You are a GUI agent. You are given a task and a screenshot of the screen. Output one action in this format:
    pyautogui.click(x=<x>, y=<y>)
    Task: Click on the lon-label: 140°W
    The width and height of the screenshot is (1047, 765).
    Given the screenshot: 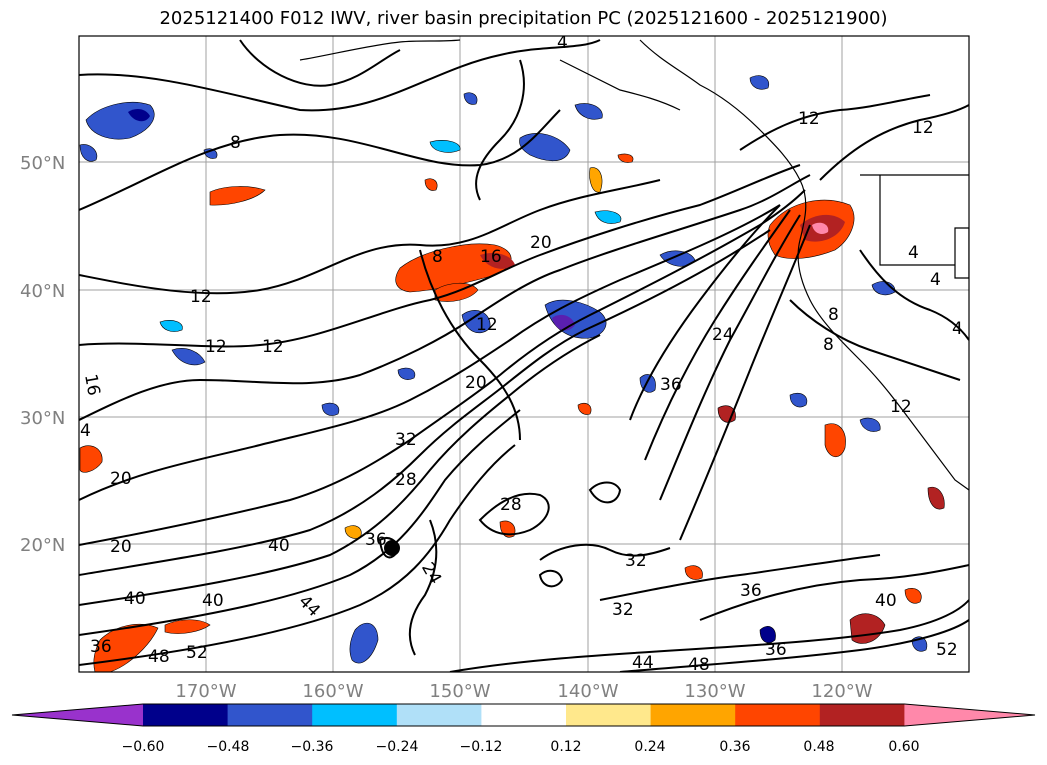 What is the action you would take?
    pyautogui.click(x=587, y=691)
    